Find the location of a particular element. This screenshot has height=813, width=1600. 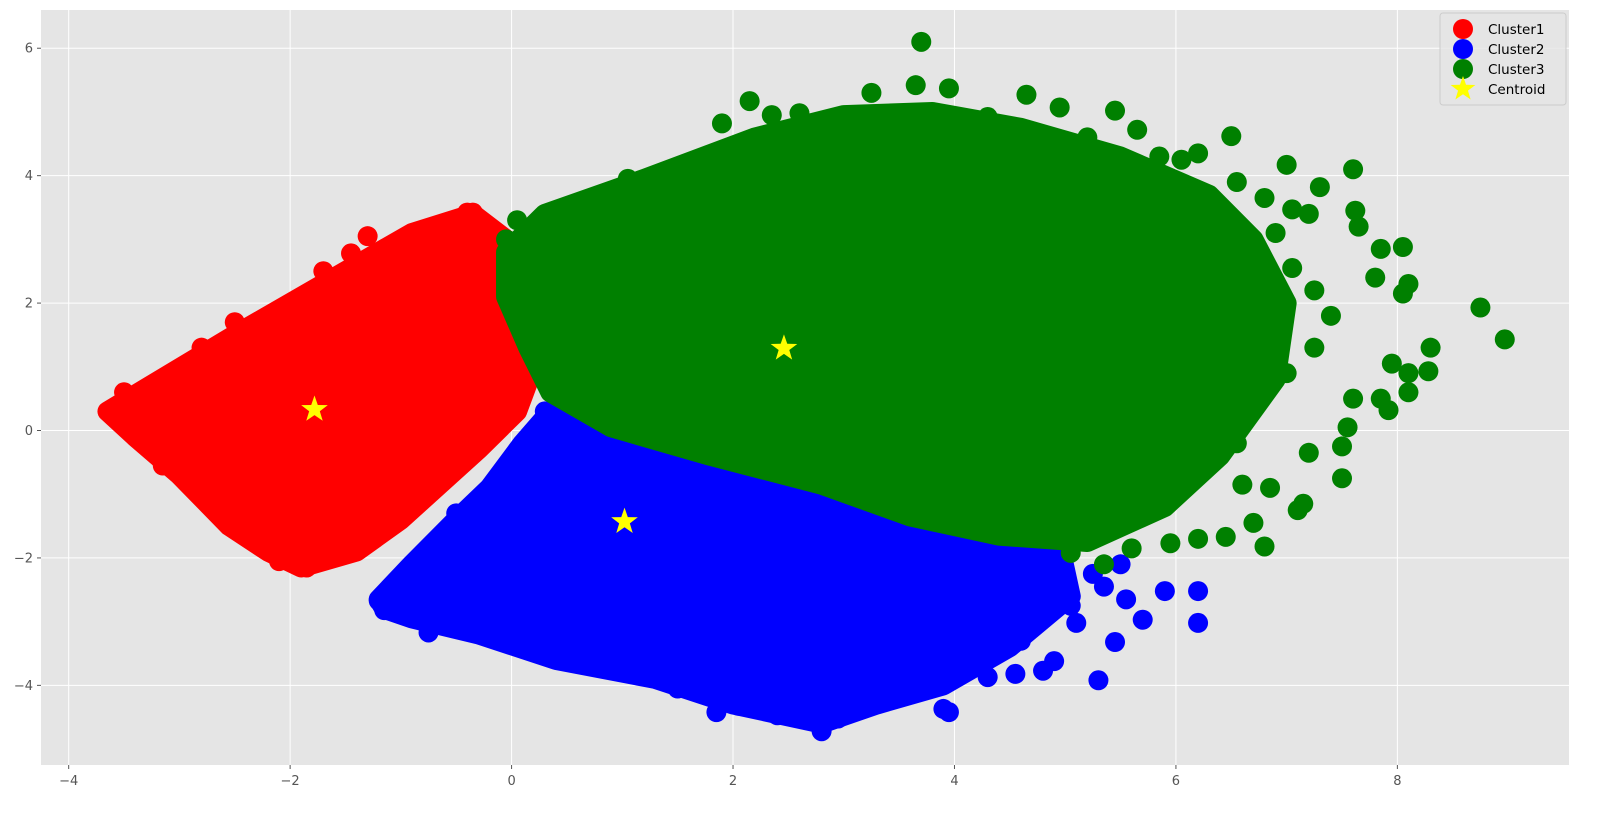

y-tick-label: 4 is located at coordinates (29, 176).